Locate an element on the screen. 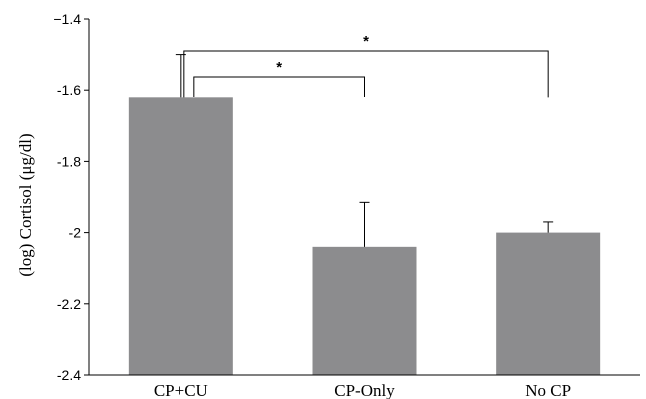 Image resolution: width=646 pixels, height=399 pixels. y-axis-title: (log) Cortisol (μg/dl) is located at coordinates (25, 204).